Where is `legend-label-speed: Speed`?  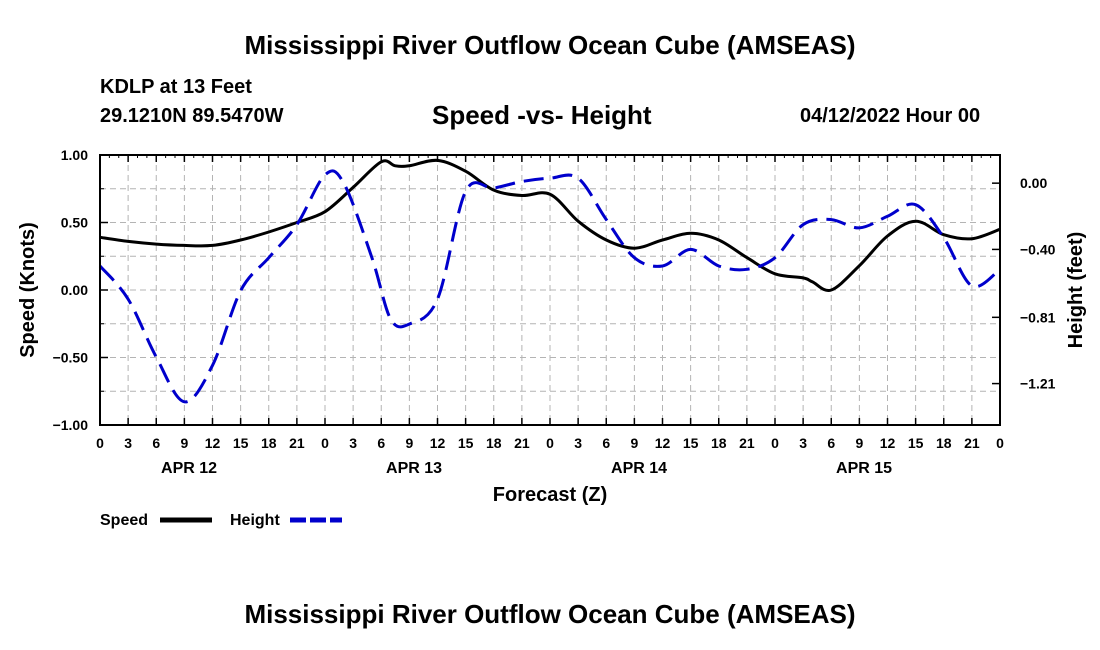 legend-label-speed: Speed is located at coordinates (124, 520).